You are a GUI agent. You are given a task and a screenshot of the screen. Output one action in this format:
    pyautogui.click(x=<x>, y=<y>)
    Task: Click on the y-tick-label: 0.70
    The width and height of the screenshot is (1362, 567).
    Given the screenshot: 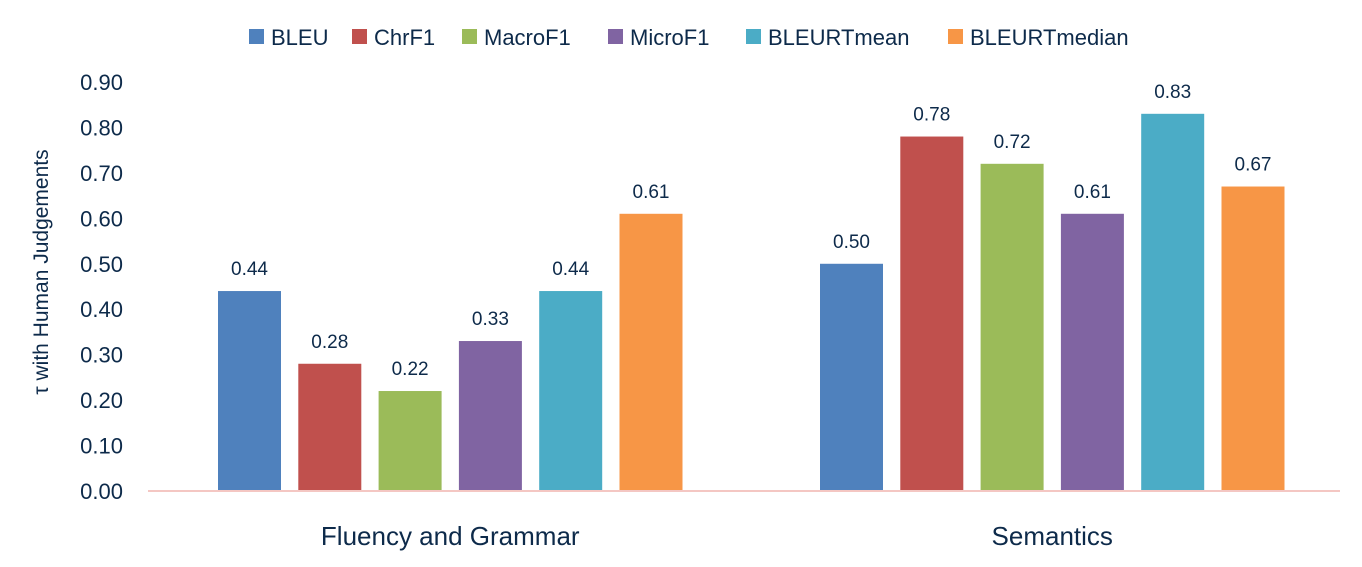 What is the action you would take?
    pyautogui.click(x=101, y=173)
    